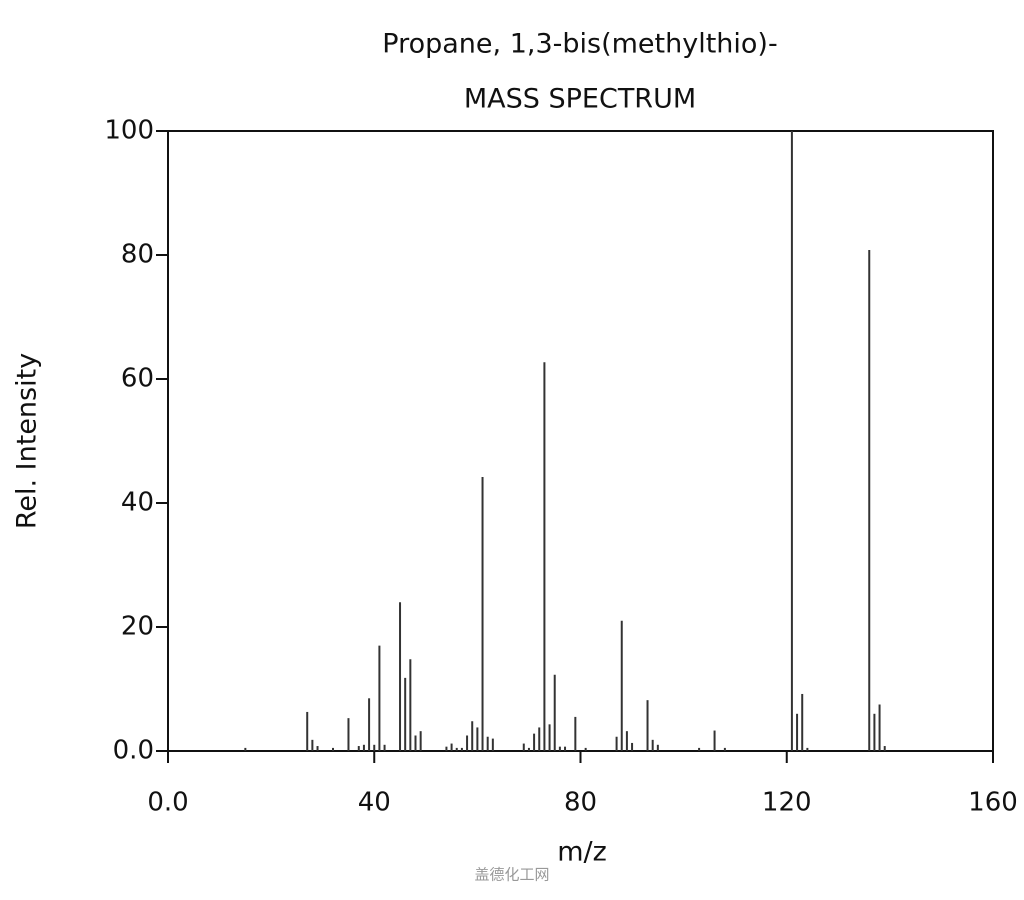 The height and width of the screenshot is (900, 1024). Describe the element at coordinates (580, 99) in the screenshot. I see `chart-subtitle: MASS SPECTRUM` at that location.